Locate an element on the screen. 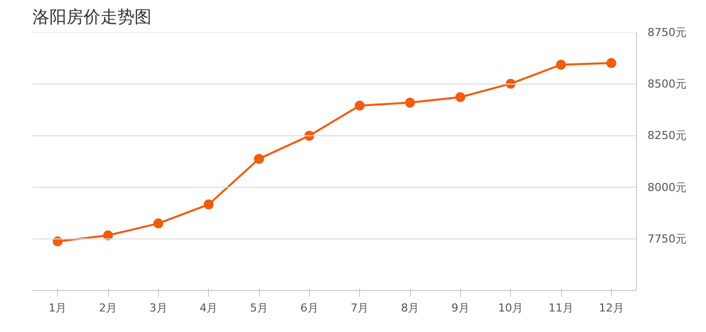  x-tick-label: 12月 is located at coordinates (611, 308).